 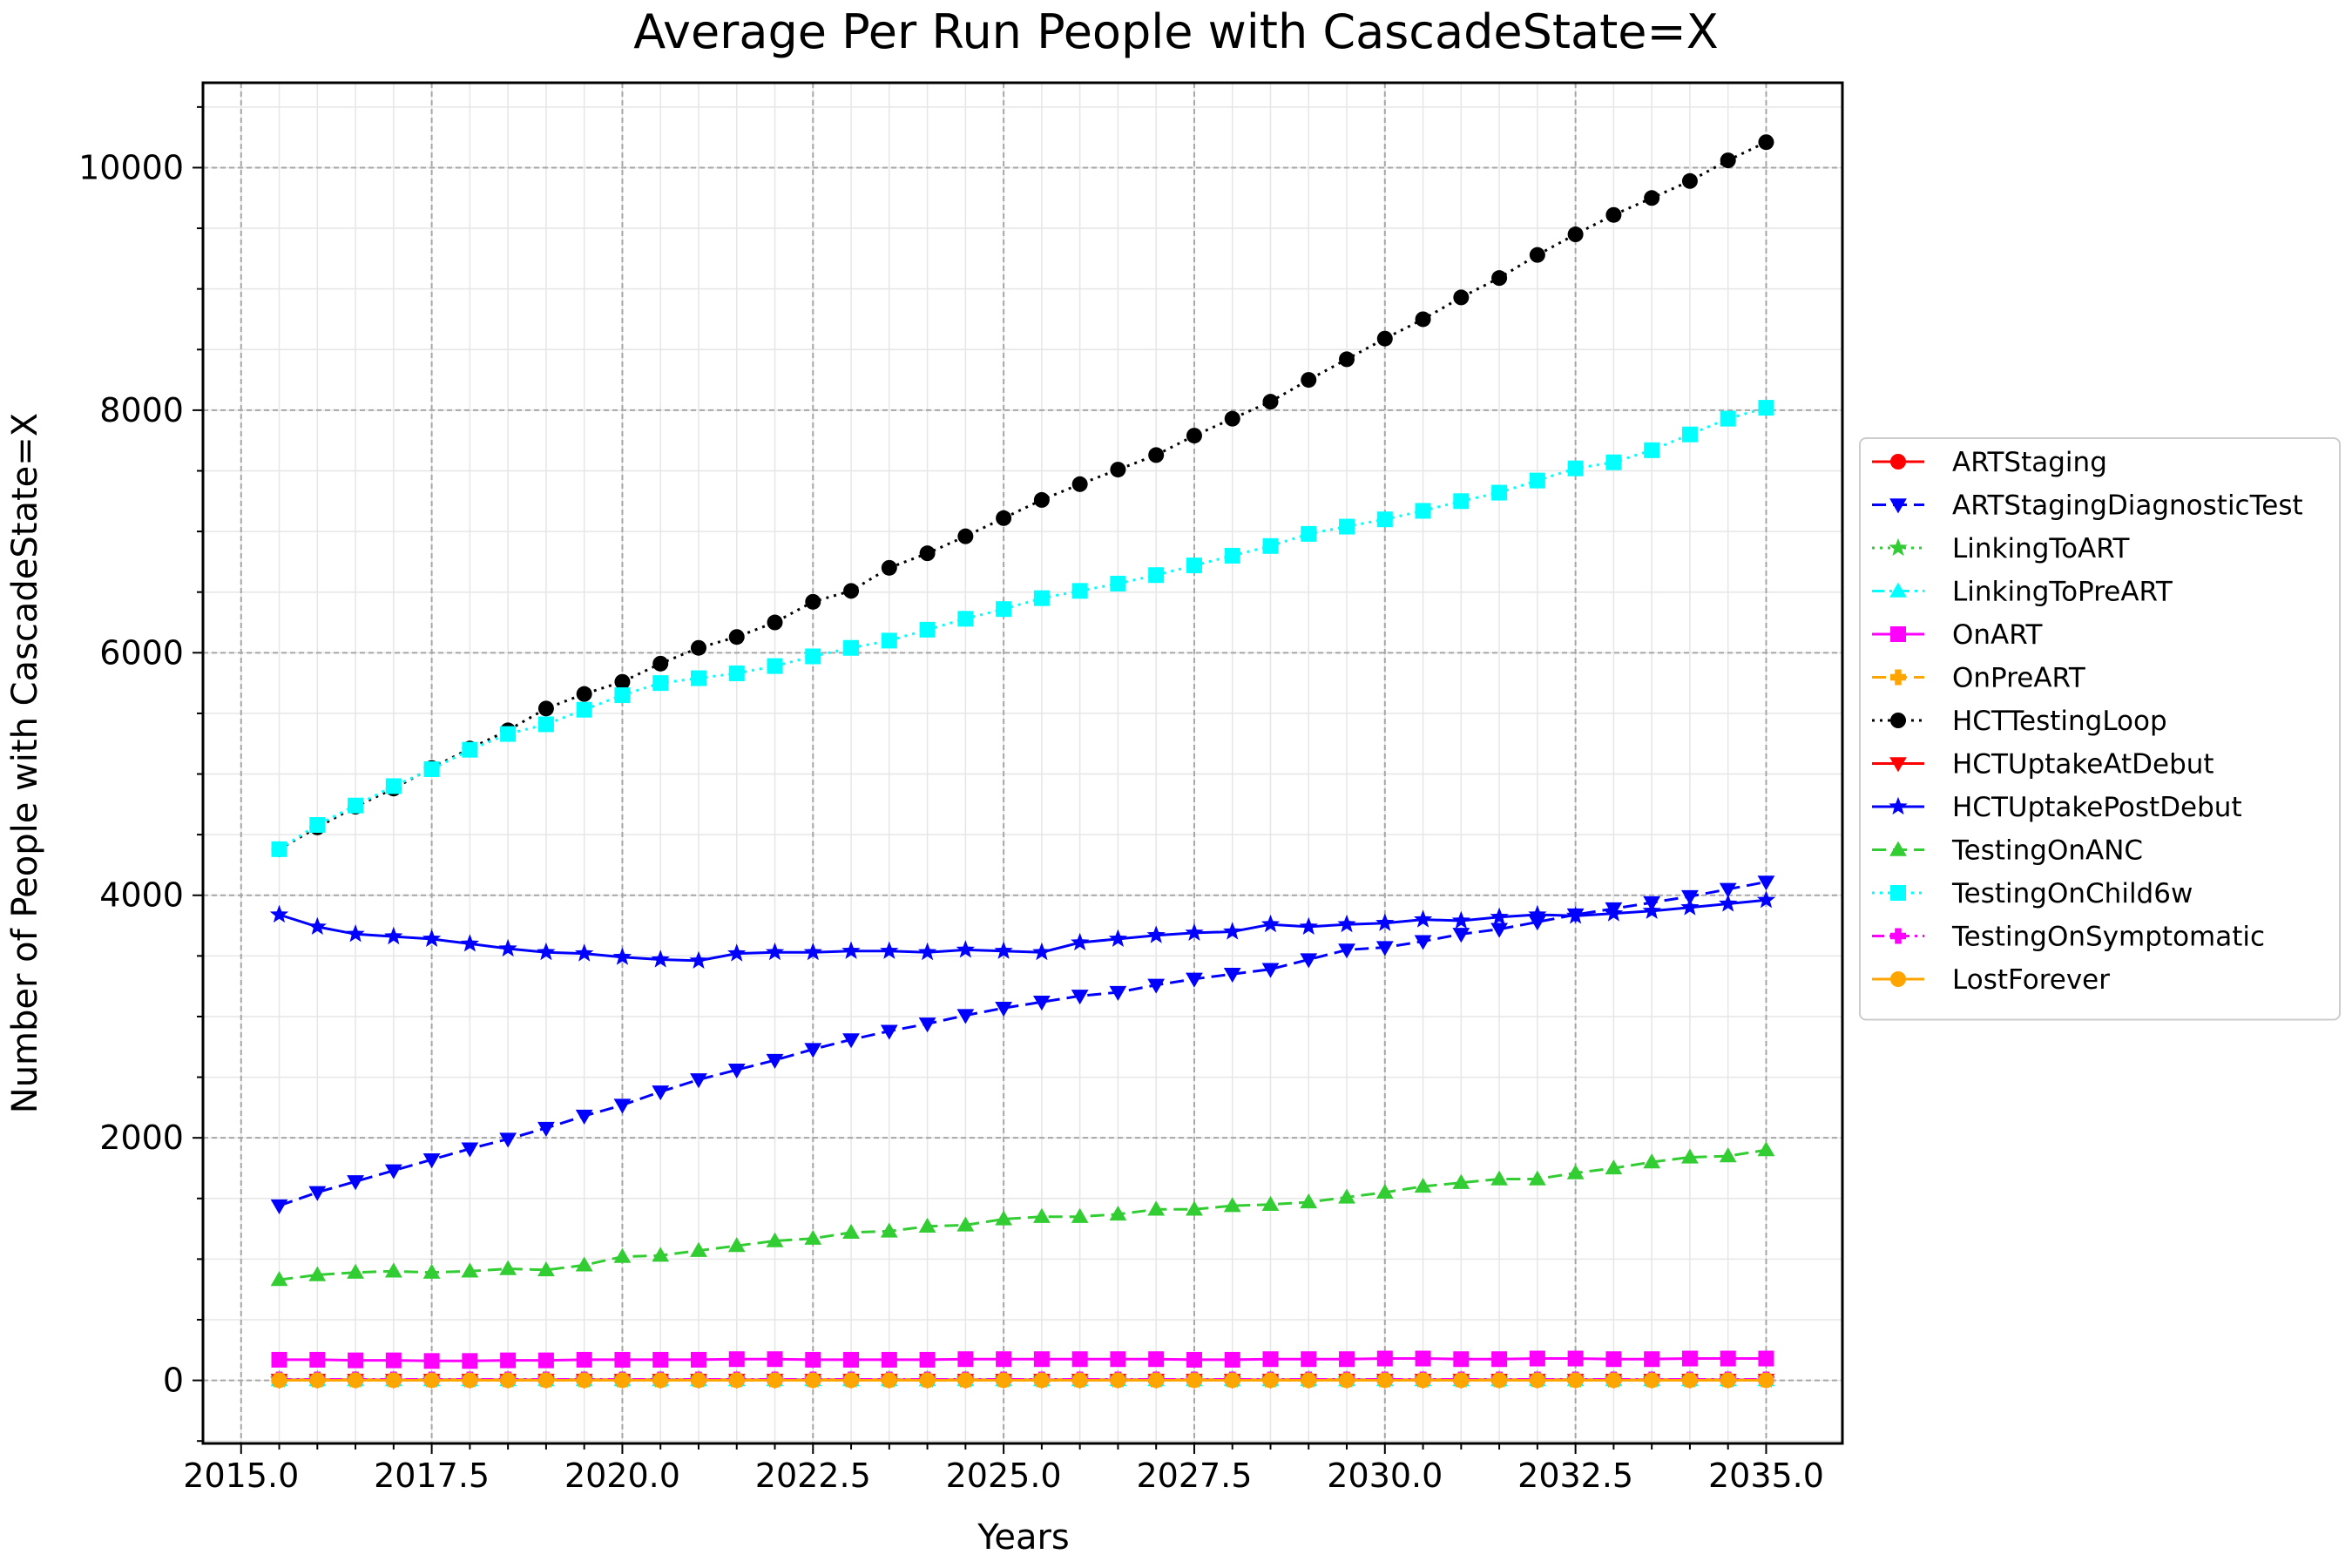 What do you see at coordinates (2059, 721) in the screenshot?
I see `legend-label: HCTTestingLoop` at bounding box center [2059, 721].